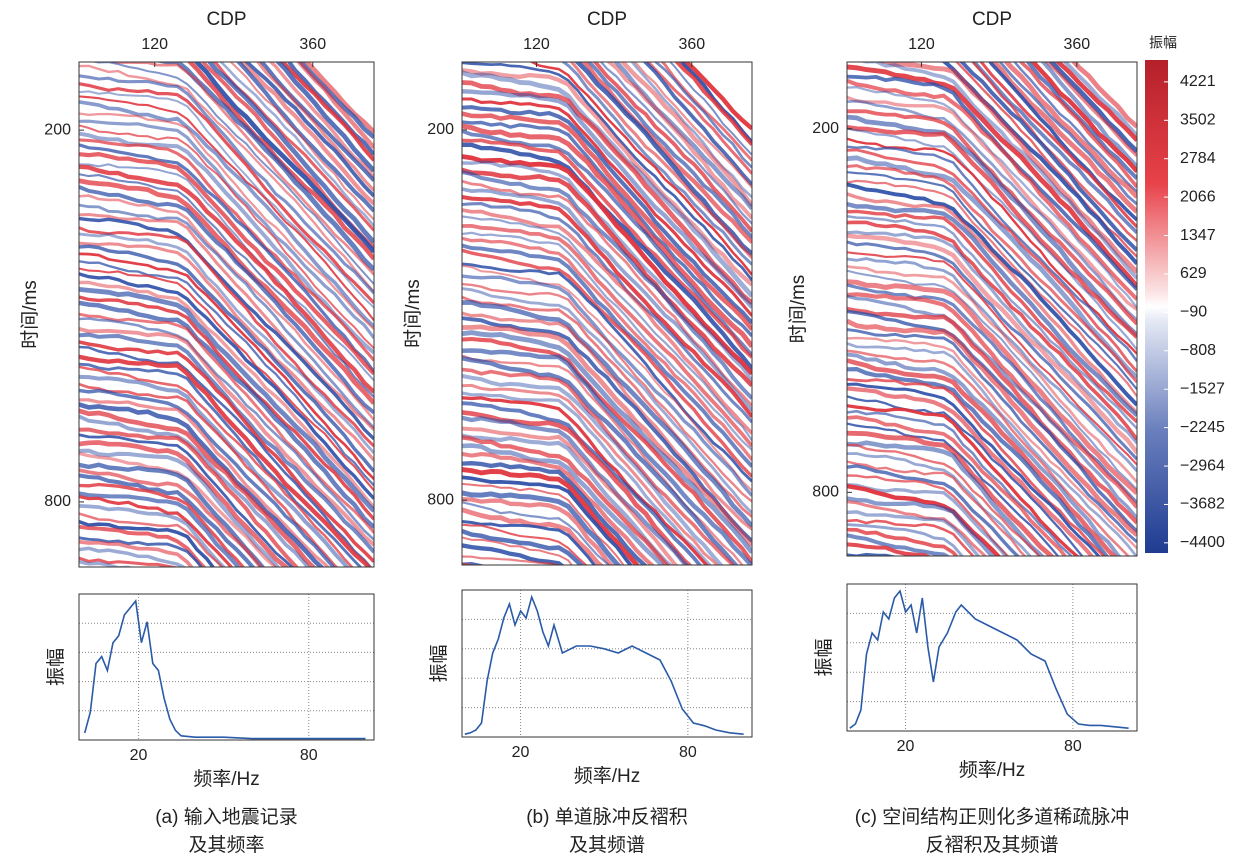 The height and width of the screenshot is (864, 1245). Describe the element at coordinates (992, 817) in the screenshot. I see `caption: (c) 空间结构正则化多道稀疏脉冲` at that location.